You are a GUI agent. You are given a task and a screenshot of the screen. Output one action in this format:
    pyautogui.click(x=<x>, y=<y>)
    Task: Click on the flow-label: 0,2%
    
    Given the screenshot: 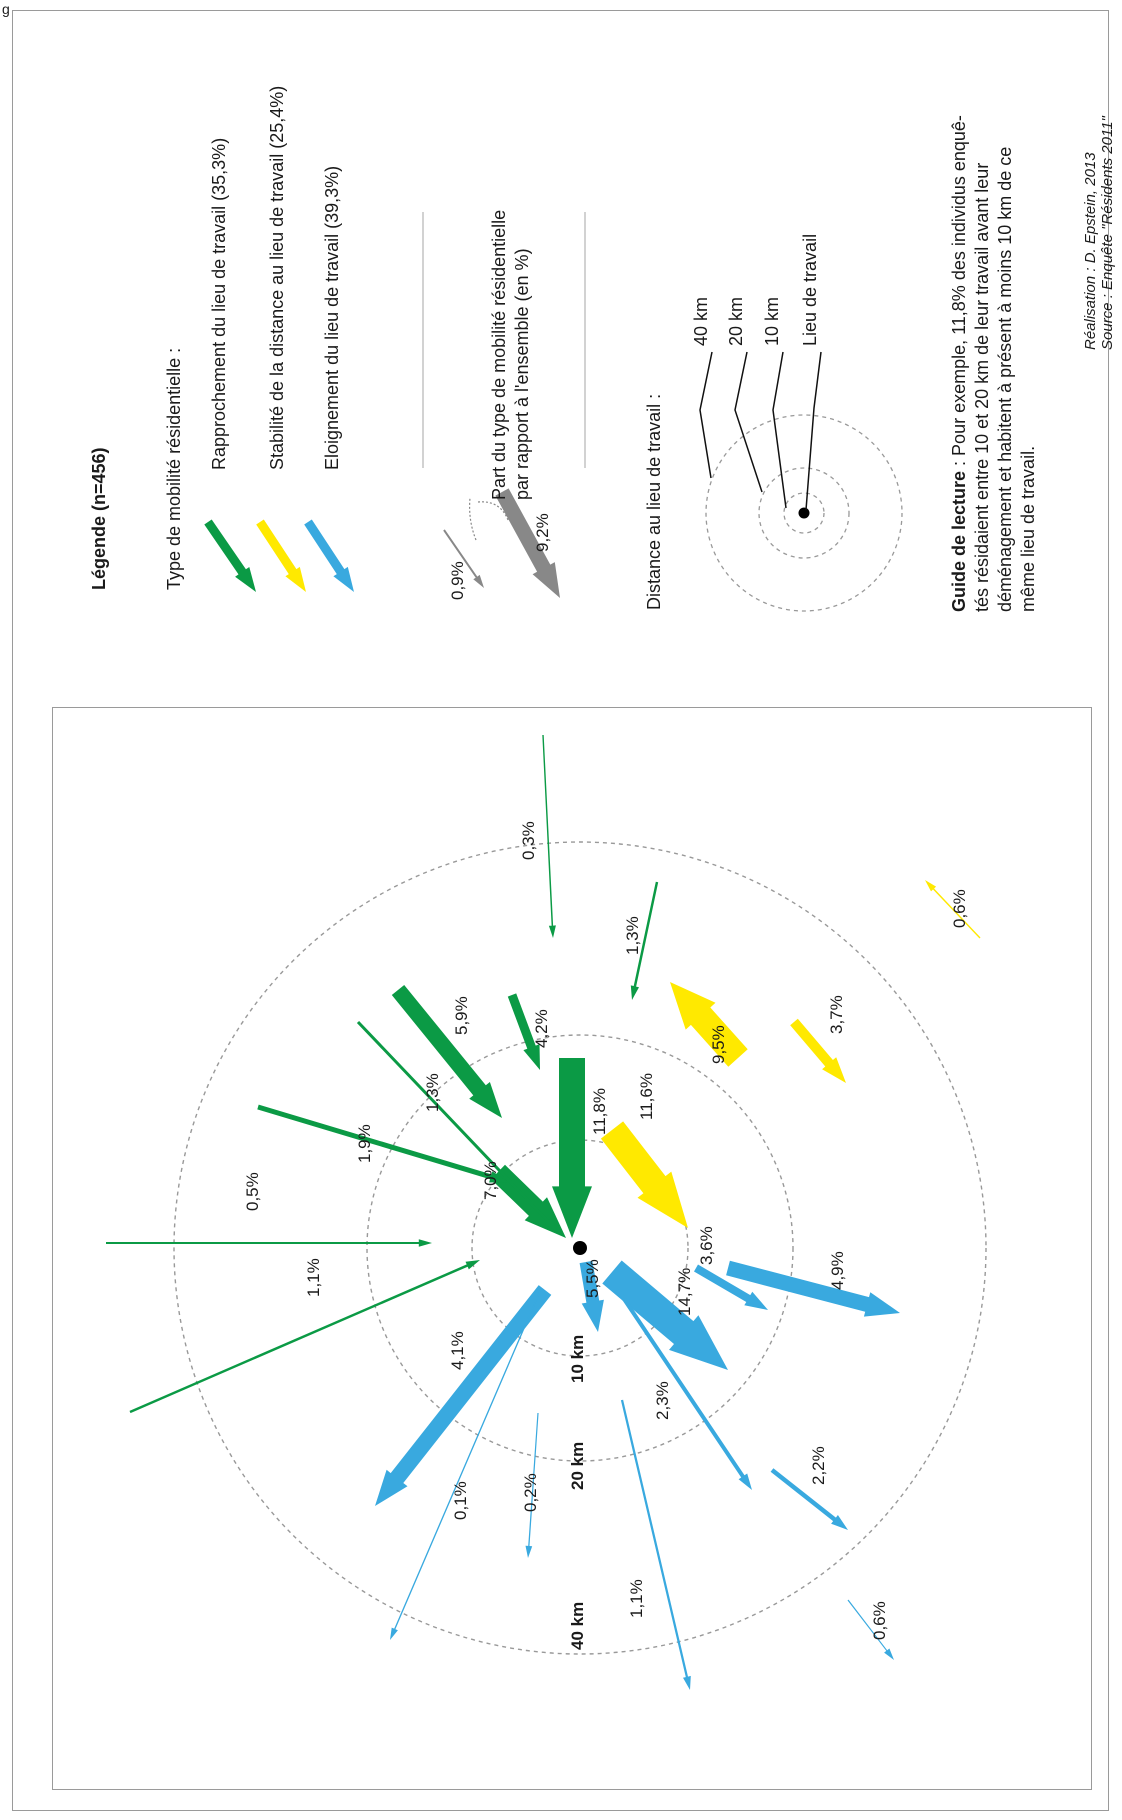 What is the action you would take?
    pyautogui.click(x=530, y=1492)
    